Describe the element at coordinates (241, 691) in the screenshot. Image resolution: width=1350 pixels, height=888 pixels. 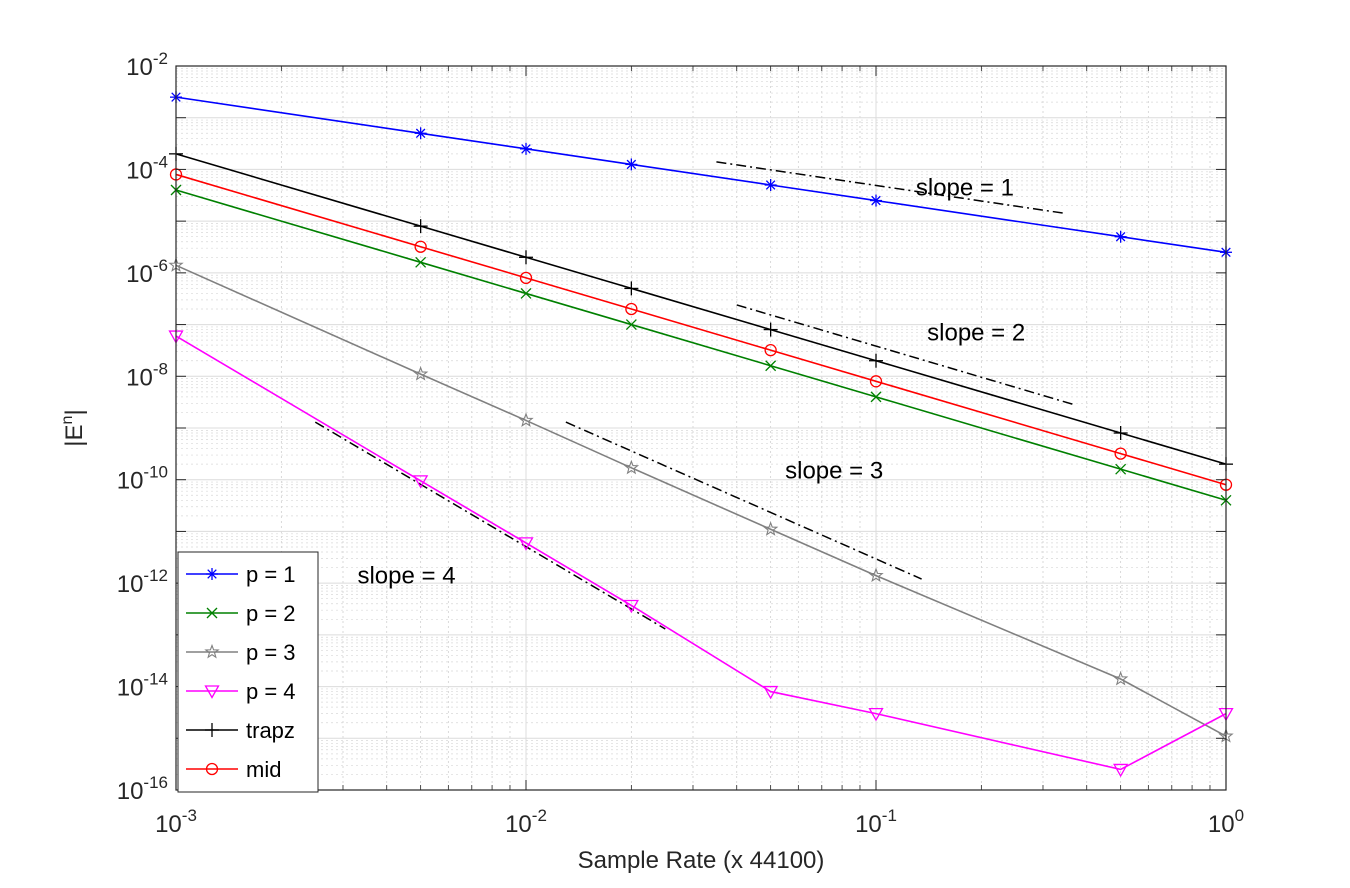
I see `legend-entry: p = 4` at that location.